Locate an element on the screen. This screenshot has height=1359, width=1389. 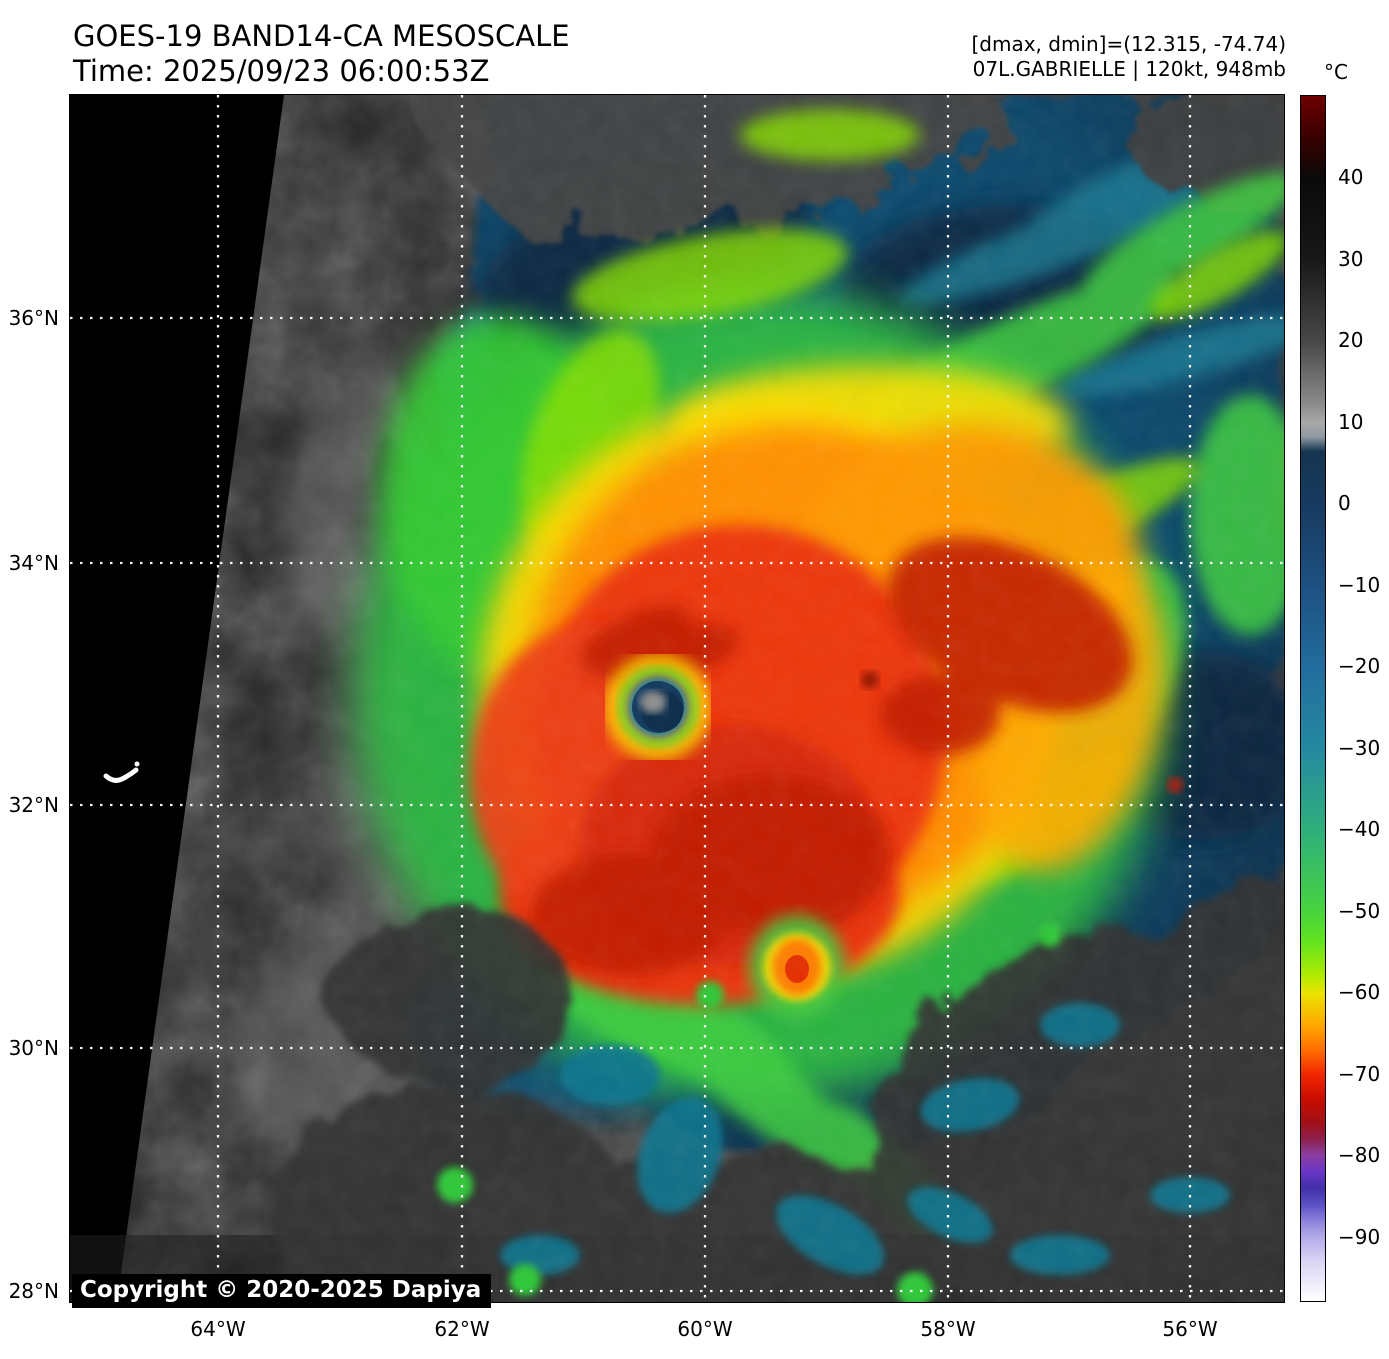
lon-label-62w: 62°W is located at coordinates (462, 1329).